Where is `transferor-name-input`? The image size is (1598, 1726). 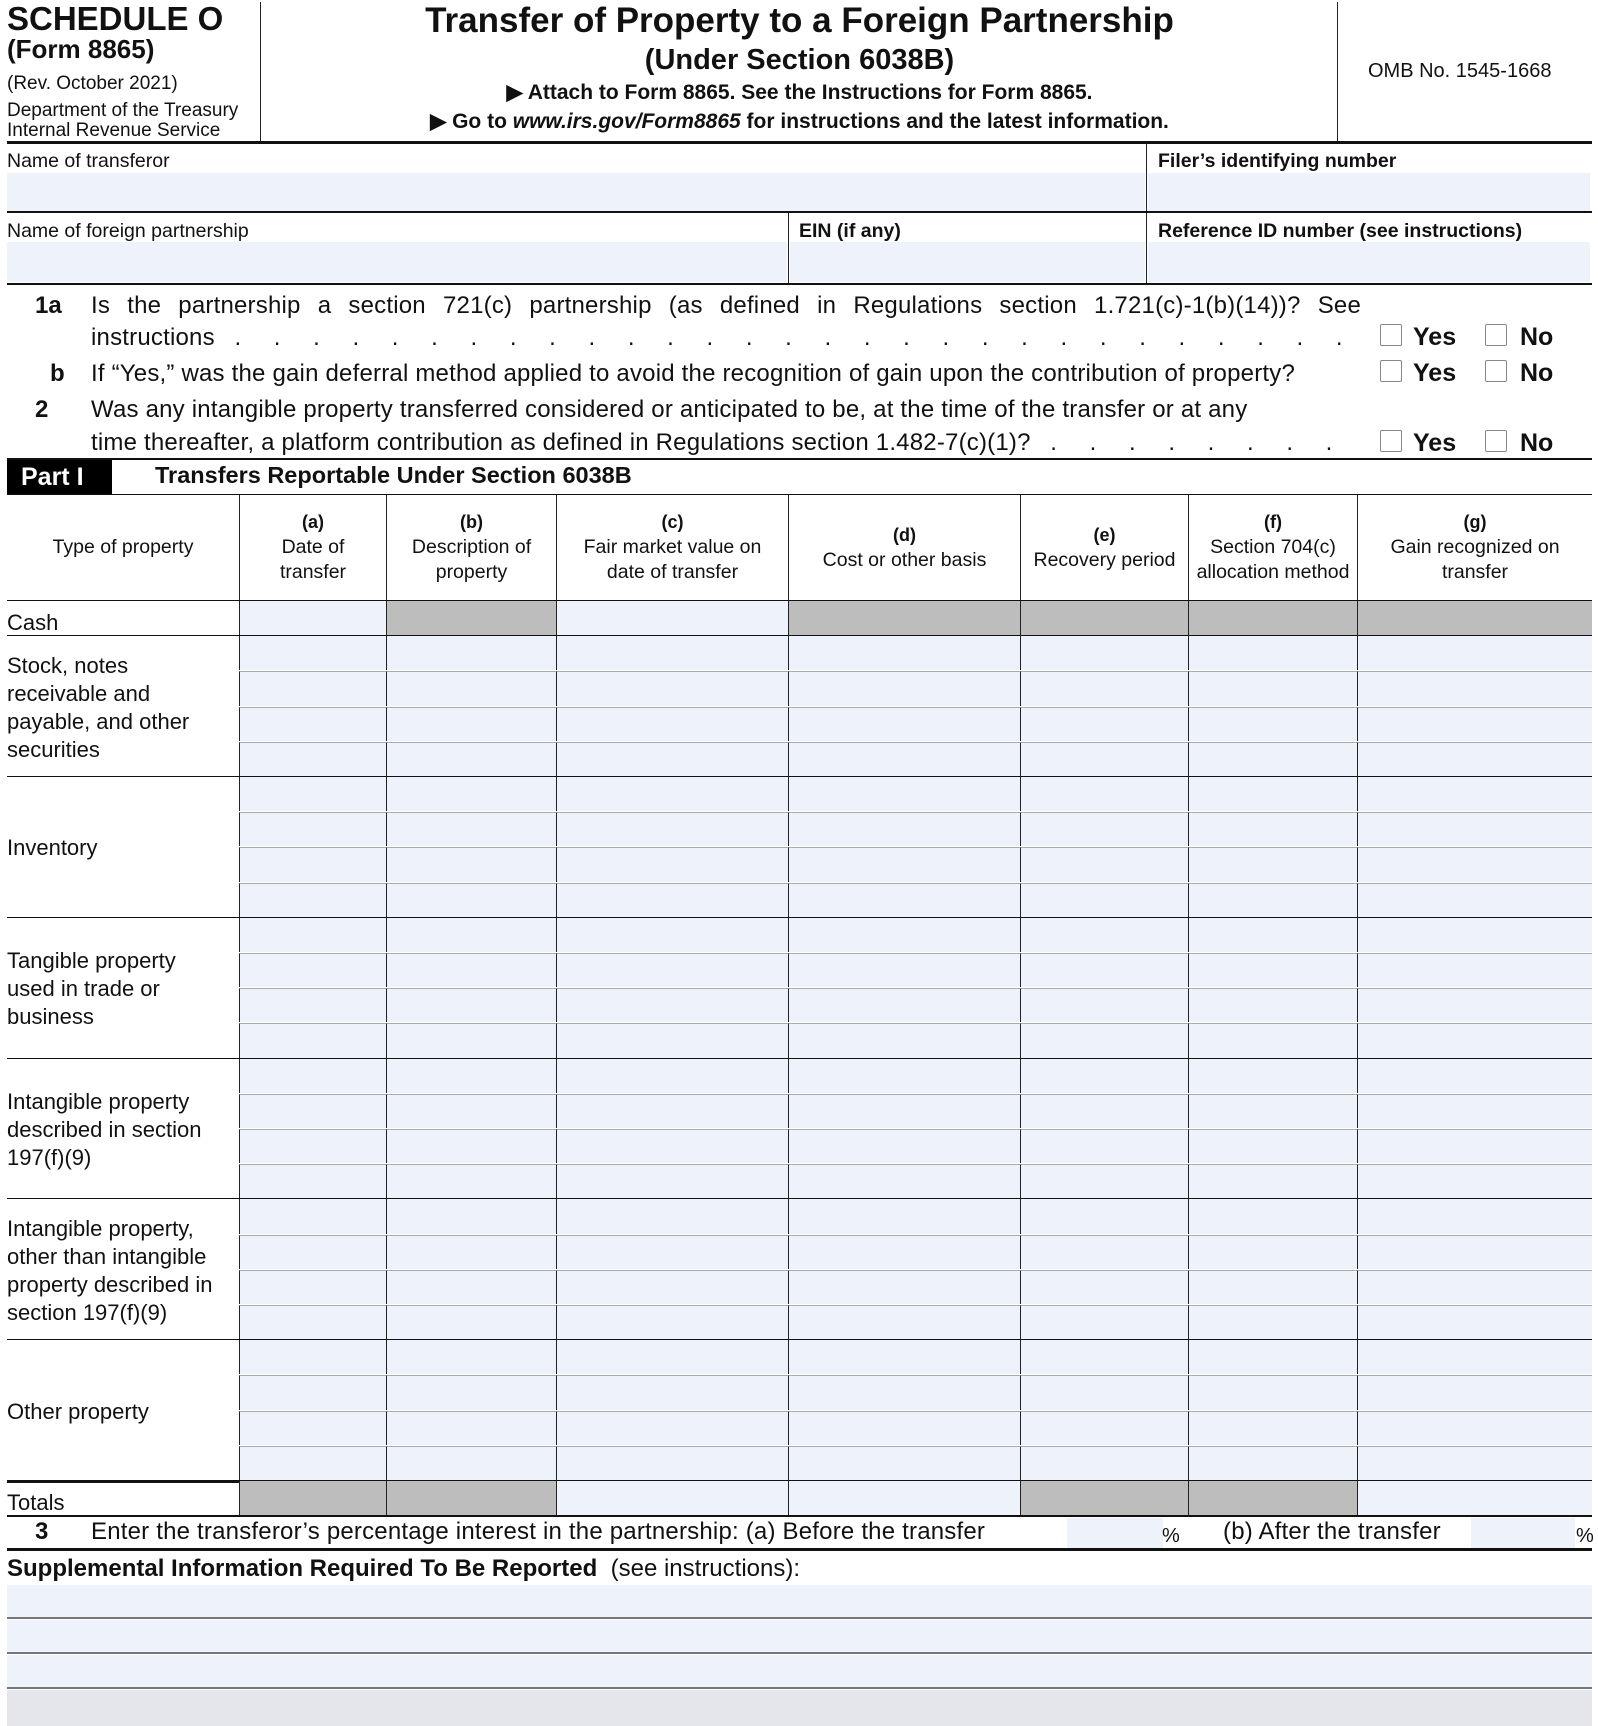
transferor-name-input is located at coordinates (576, 192).